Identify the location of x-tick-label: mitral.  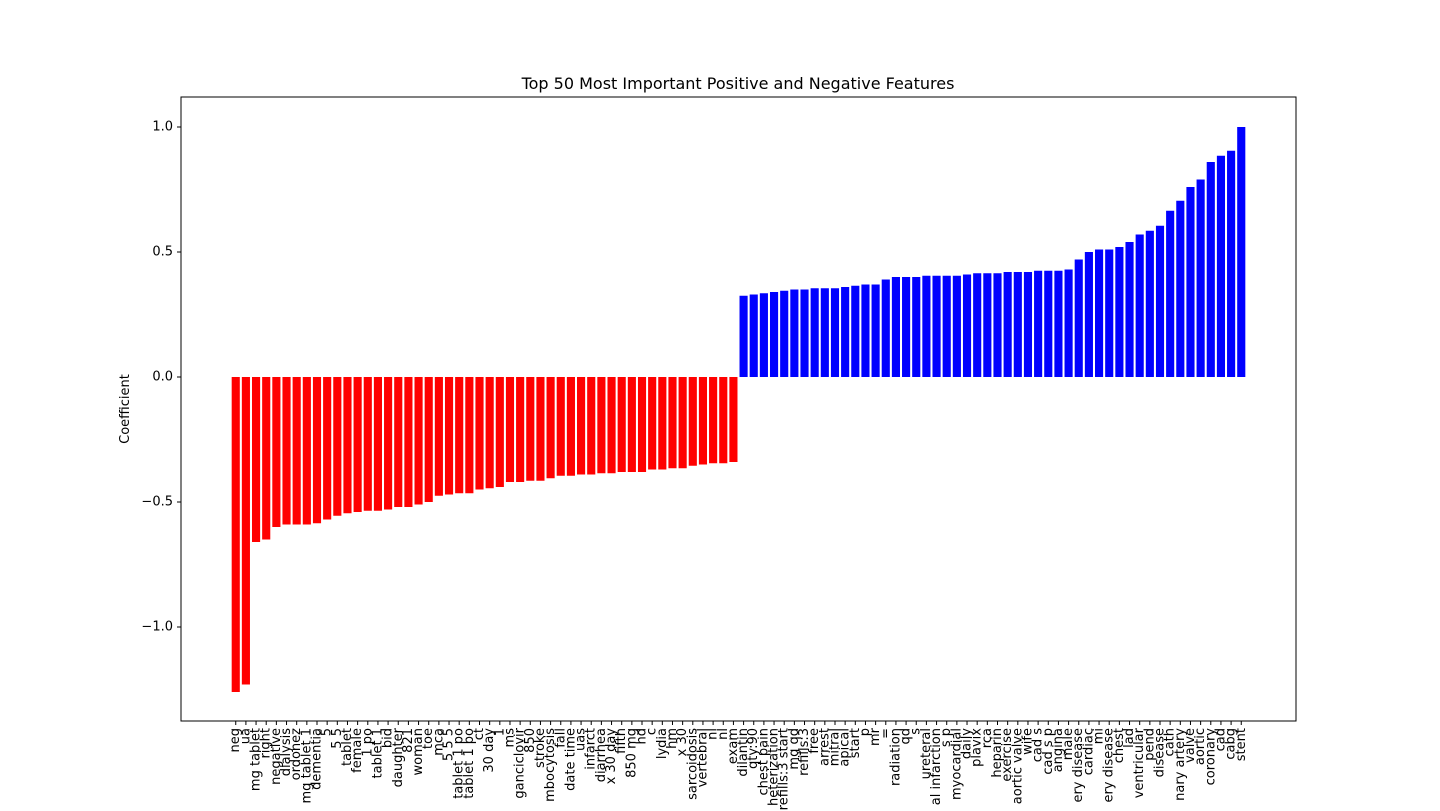
(834, 747).